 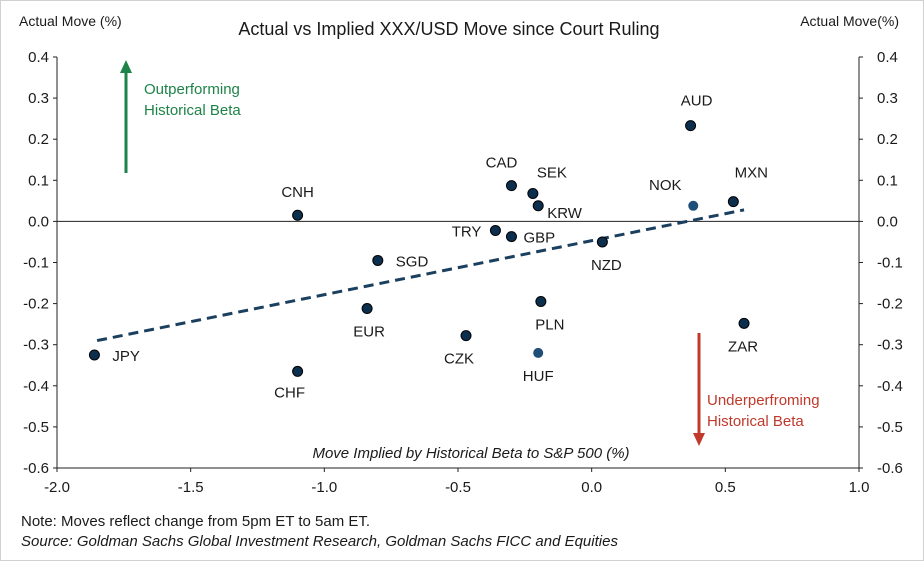 What do you see at coordinates (743, 346) in the screenshot?
I see `point-label-zar: ZAR` at bounding box center [743, 346].